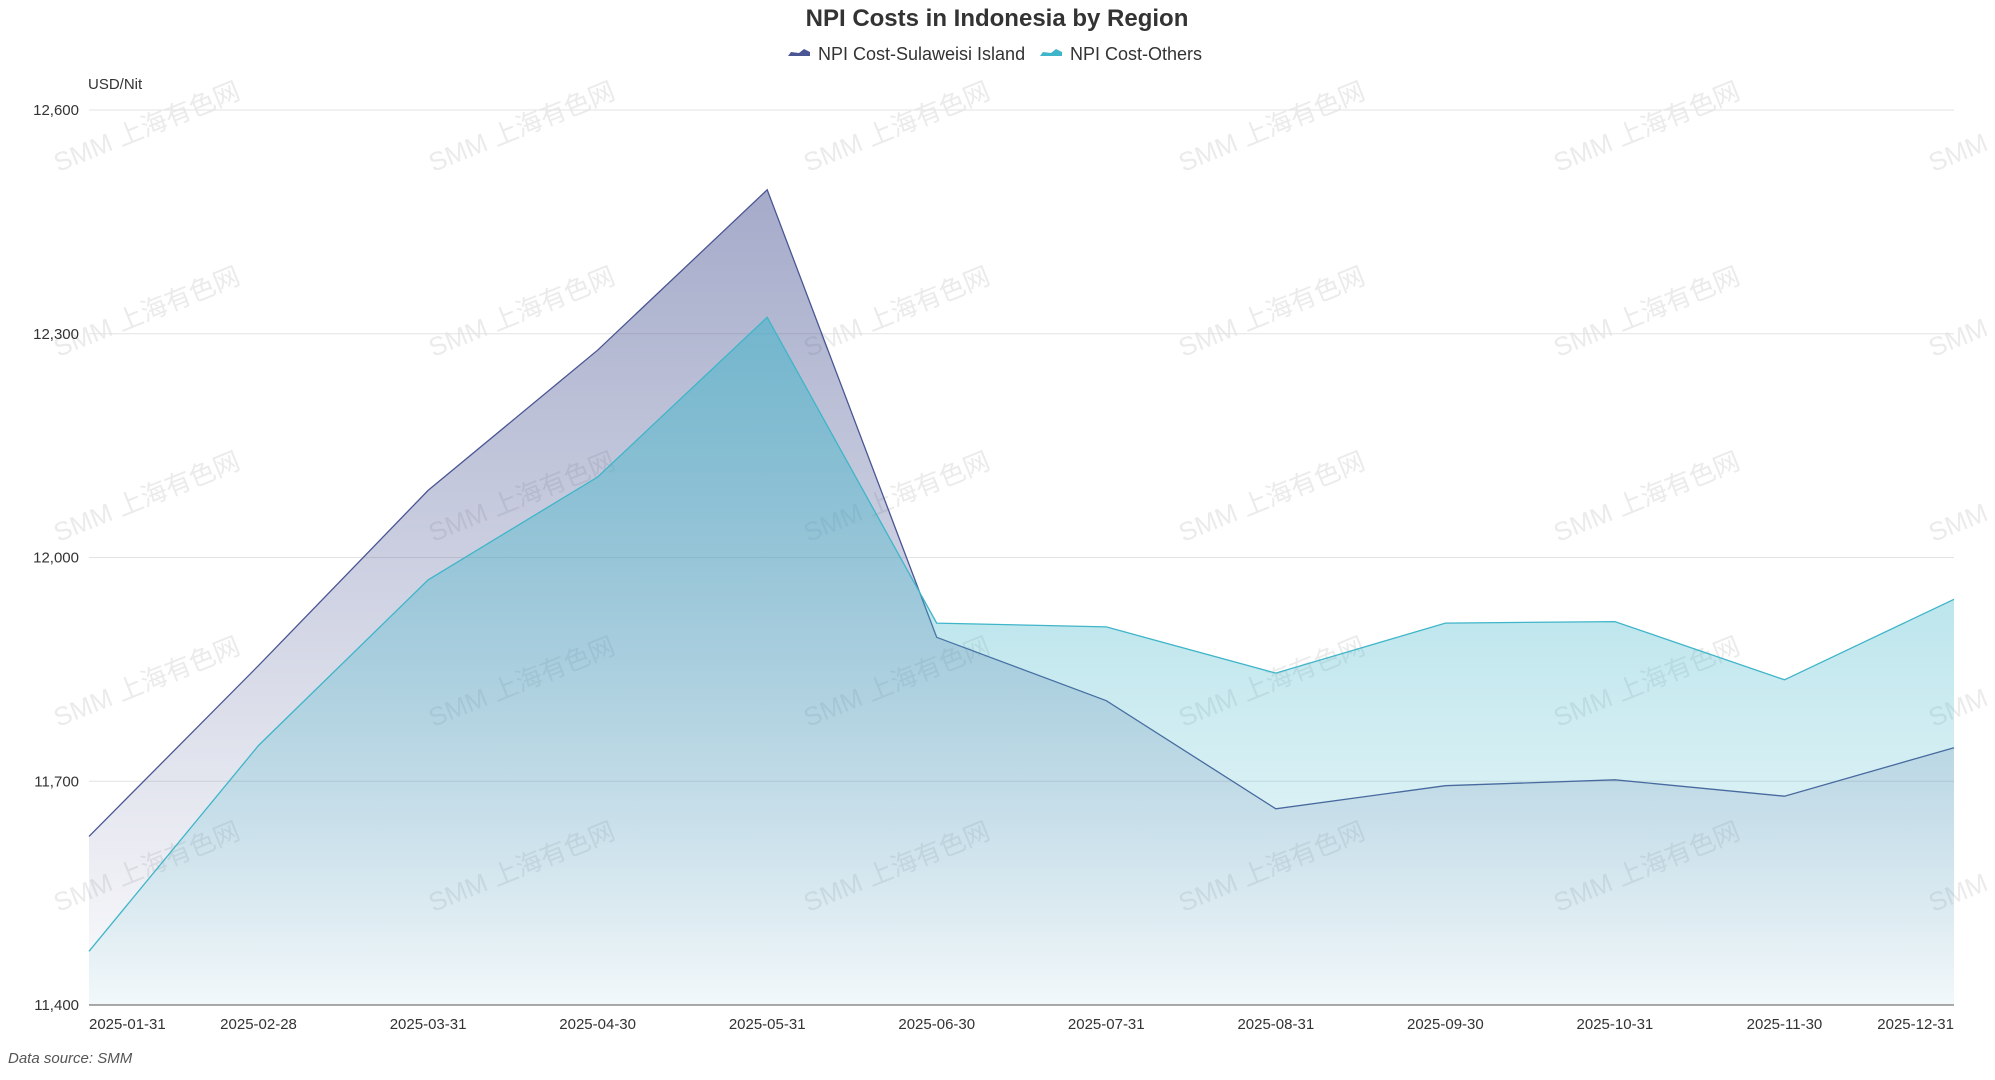 The width and height of the screenshot is (1995, 1080). I want to click on x-tick-label: 2025-12-31, so click(1915, 1024).